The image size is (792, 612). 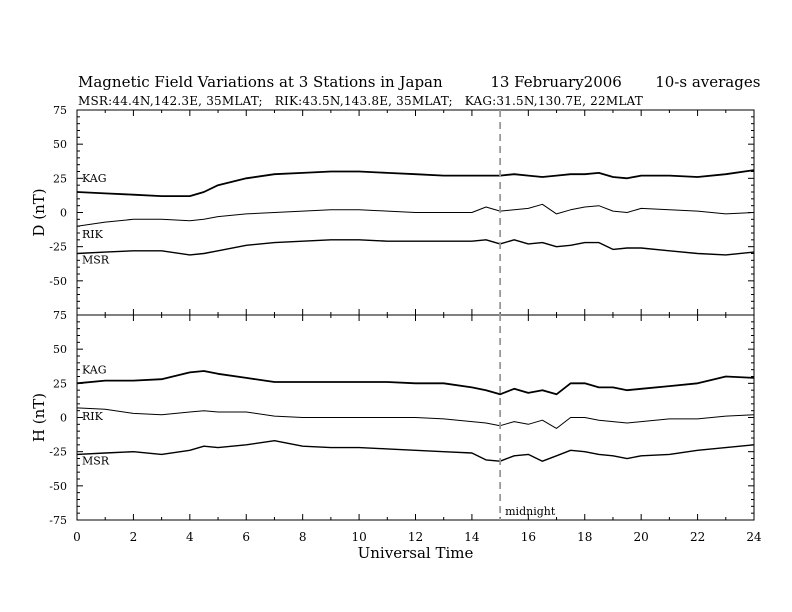 I want to click on x-tick-label: 22, so click(x=697, y=537).